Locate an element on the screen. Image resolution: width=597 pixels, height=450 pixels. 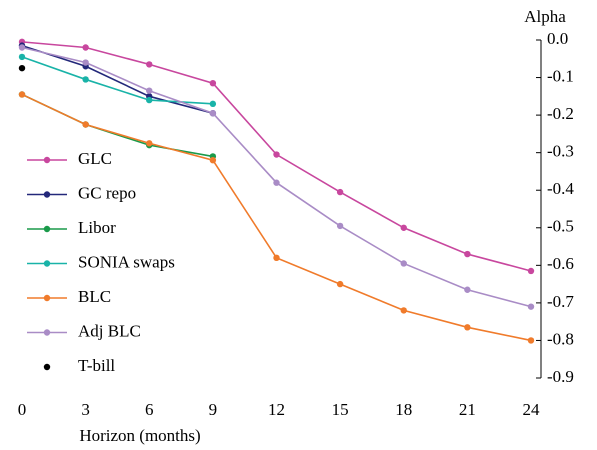
y-tick-label: -0.5 is located at coordinates (560, 226).